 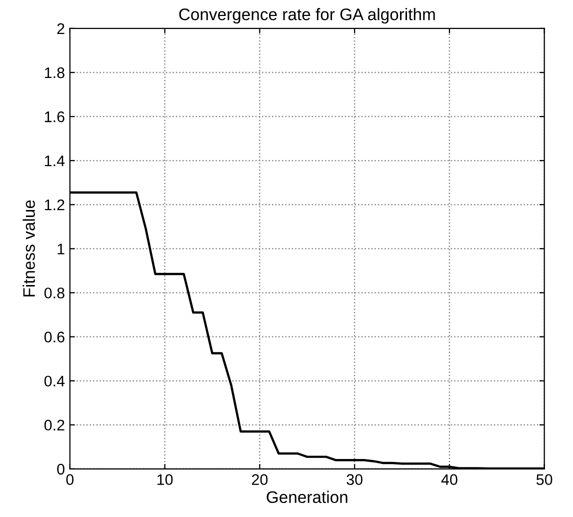 What do you see at coordinates (544, 479) in the screenshot?
I see `x-tick-label: 50` at bounding box center [544, 479].